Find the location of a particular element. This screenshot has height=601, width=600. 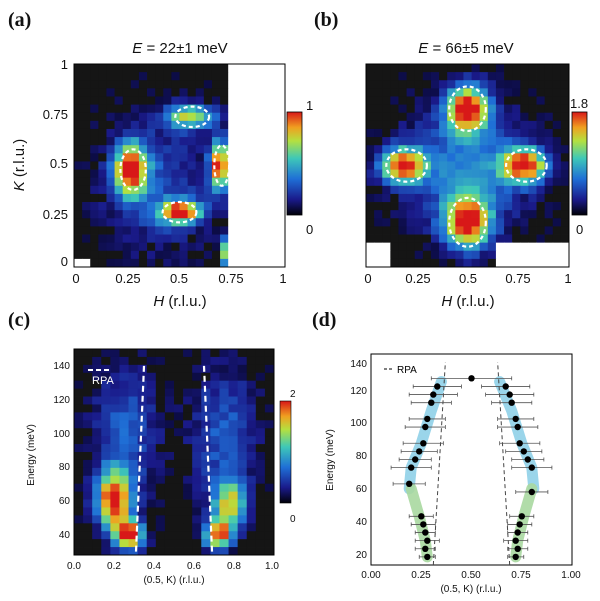

panel-a-colorbar is located at coordinates (294, 163).